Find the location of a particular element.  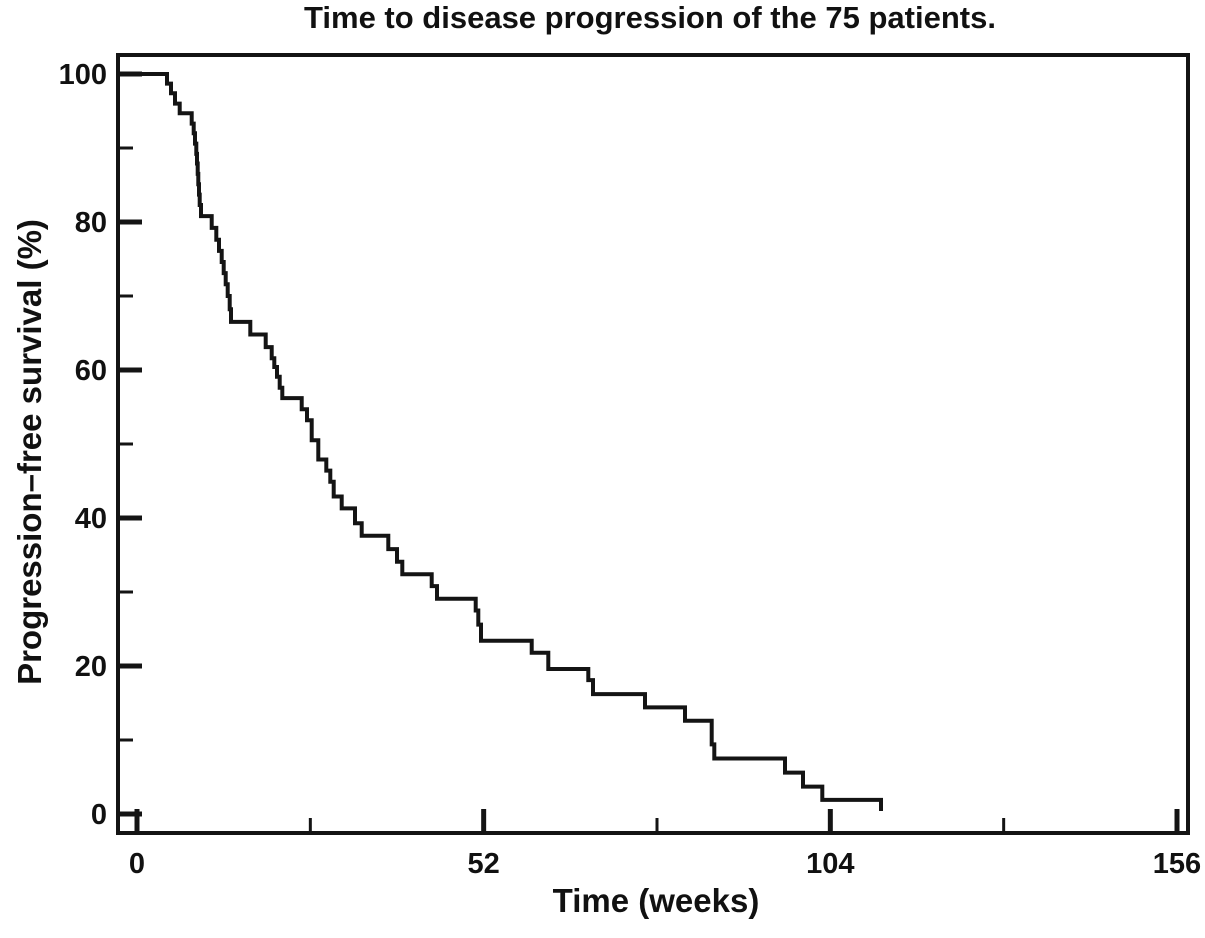

y-tick-label: 60 is located at coordinates (91, 371).